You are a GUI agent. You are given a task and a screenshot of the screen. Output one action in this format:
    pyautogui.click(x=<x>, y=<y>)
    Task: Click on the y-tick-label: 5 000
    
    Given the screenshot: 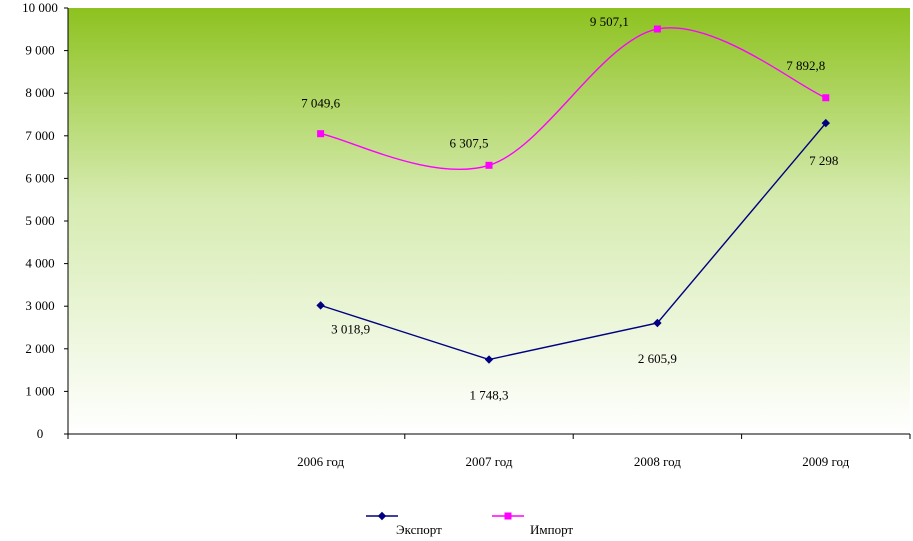 What is the action you would take?
    pyautogui.click(x=39, y=220)
    